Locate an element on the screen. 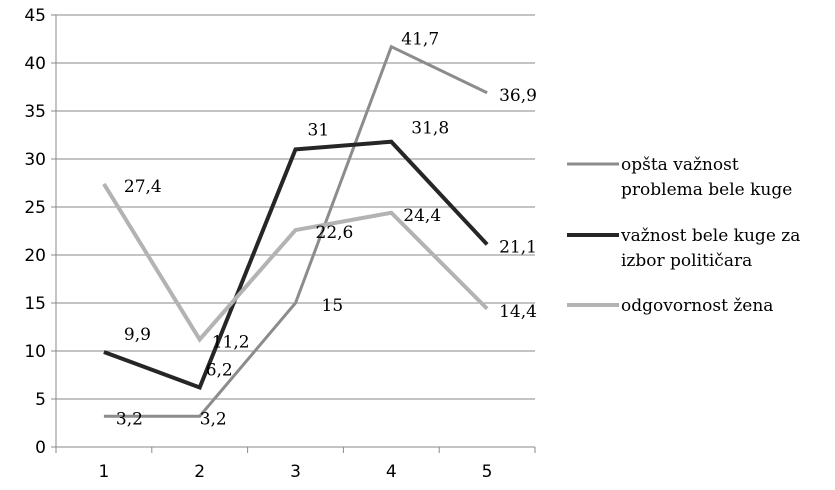 Image resolution: width=835 pixels, height=490 pixels. y-tick-label: 0 is located at coordinates (40, 448).